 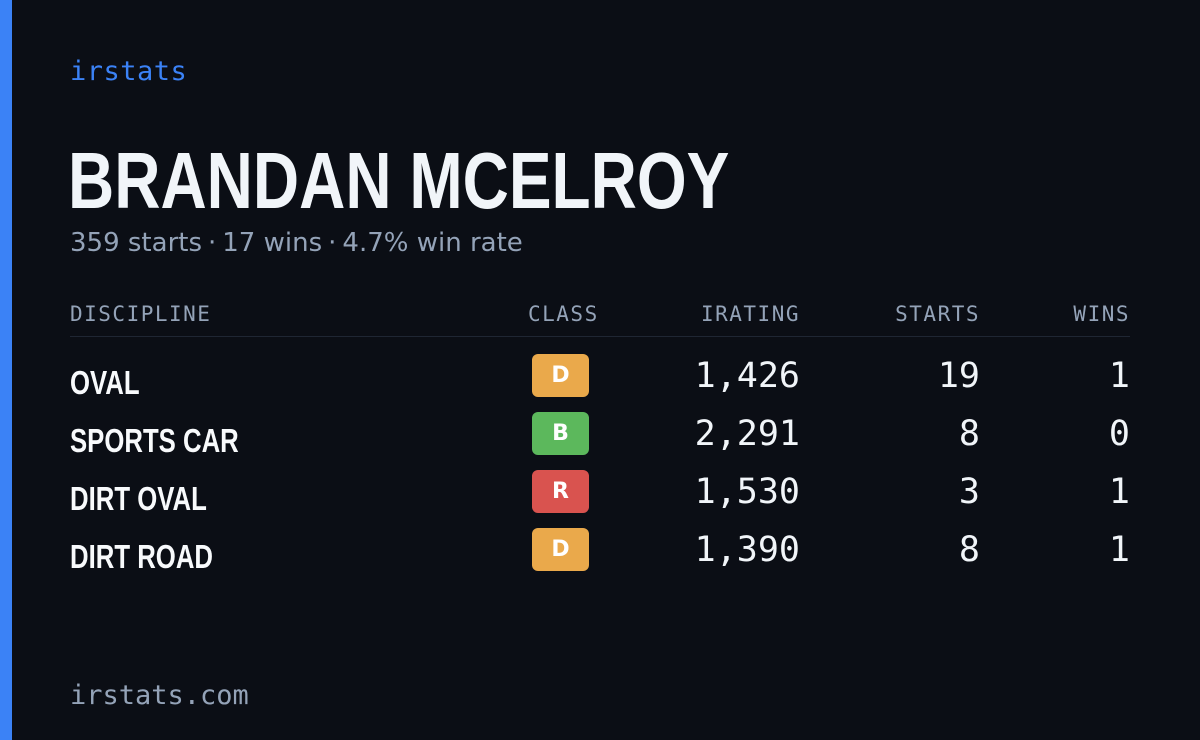 What do you see at coordinates (129, 71) in the screenshot?
I see `brand-logo: irstats` at bounding box center [129, 71].